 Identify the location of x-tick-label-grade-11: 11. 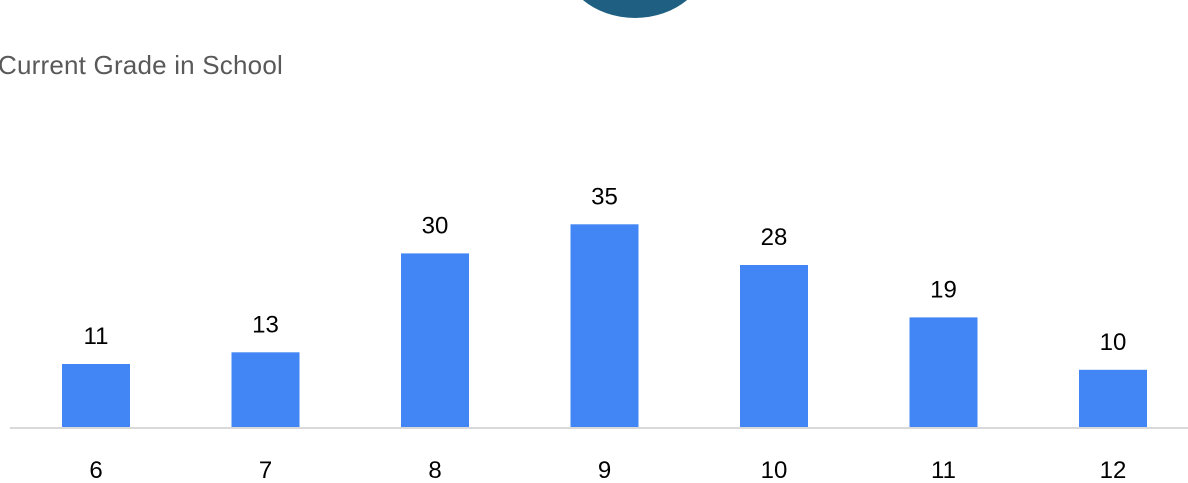
(943, 470).